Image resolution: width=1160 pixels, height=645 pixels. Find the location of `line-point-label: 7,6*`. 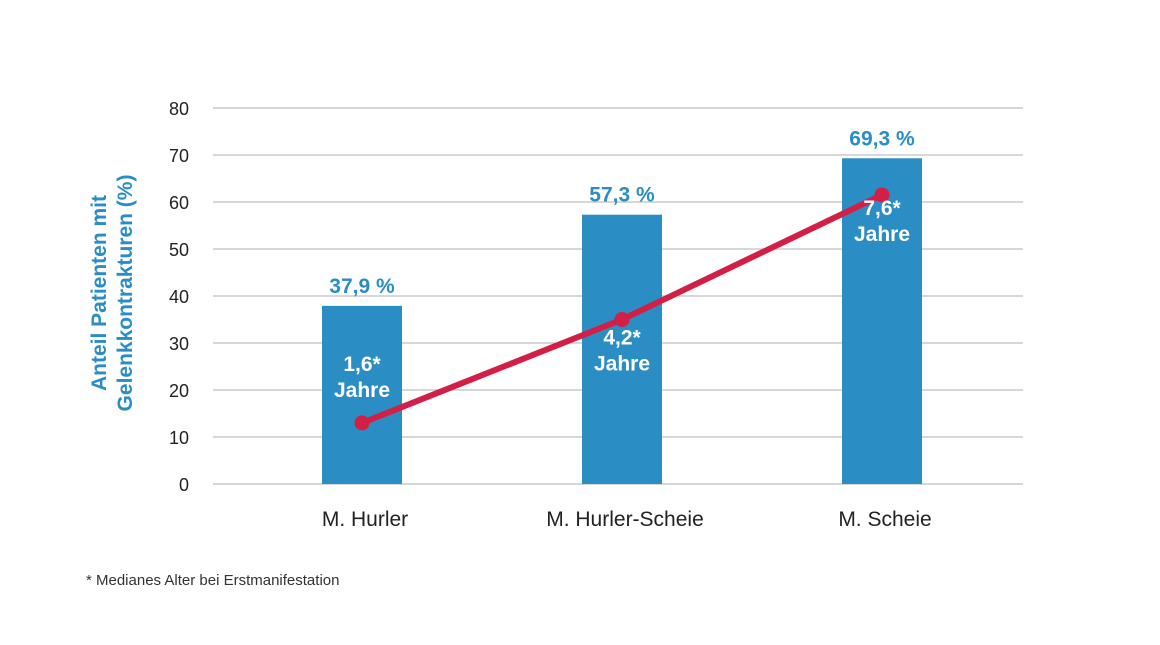

line-point-label: 7,6* is located at coordinates (882, 208).